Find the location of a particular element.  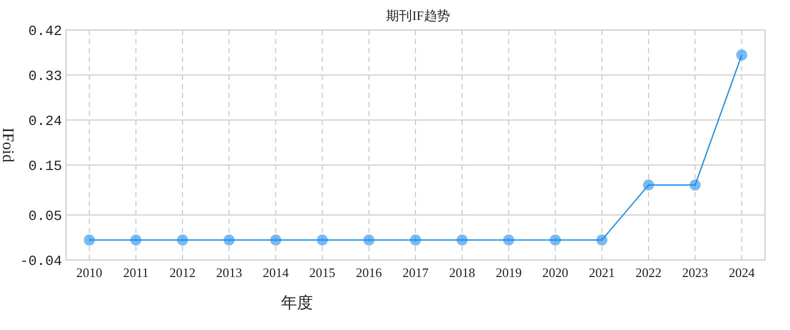

x-tick-label: 2013 is located at coordinates (229, 272).